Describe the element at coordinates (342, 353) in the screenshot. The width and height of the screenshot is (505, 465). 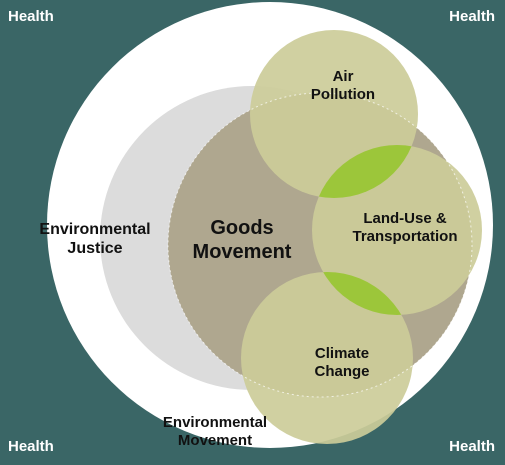
I see `climate-change-line-1: Climate` at that location.